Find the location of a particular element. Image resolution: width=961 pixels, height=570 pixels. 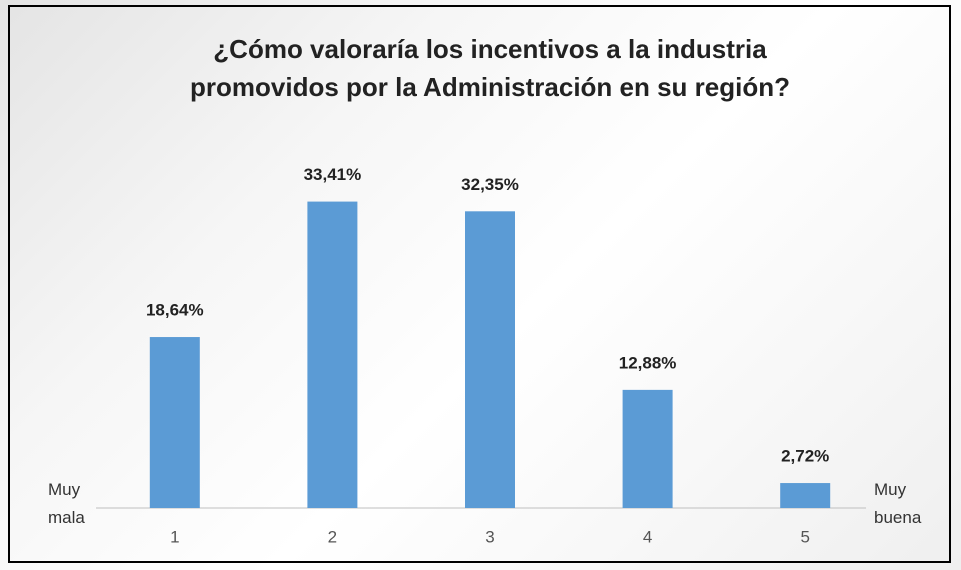

x-tick-label: 4 is located at coordinates (647, 536).